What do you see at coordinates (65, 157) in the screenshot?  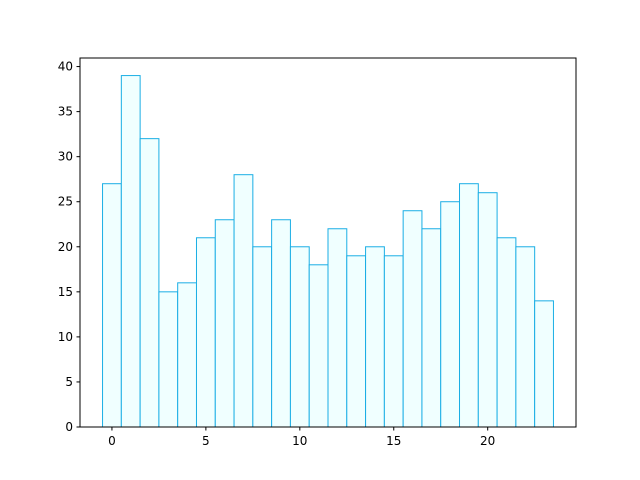 I see `y-tick-label: 30` at bounding box center [65, 157].